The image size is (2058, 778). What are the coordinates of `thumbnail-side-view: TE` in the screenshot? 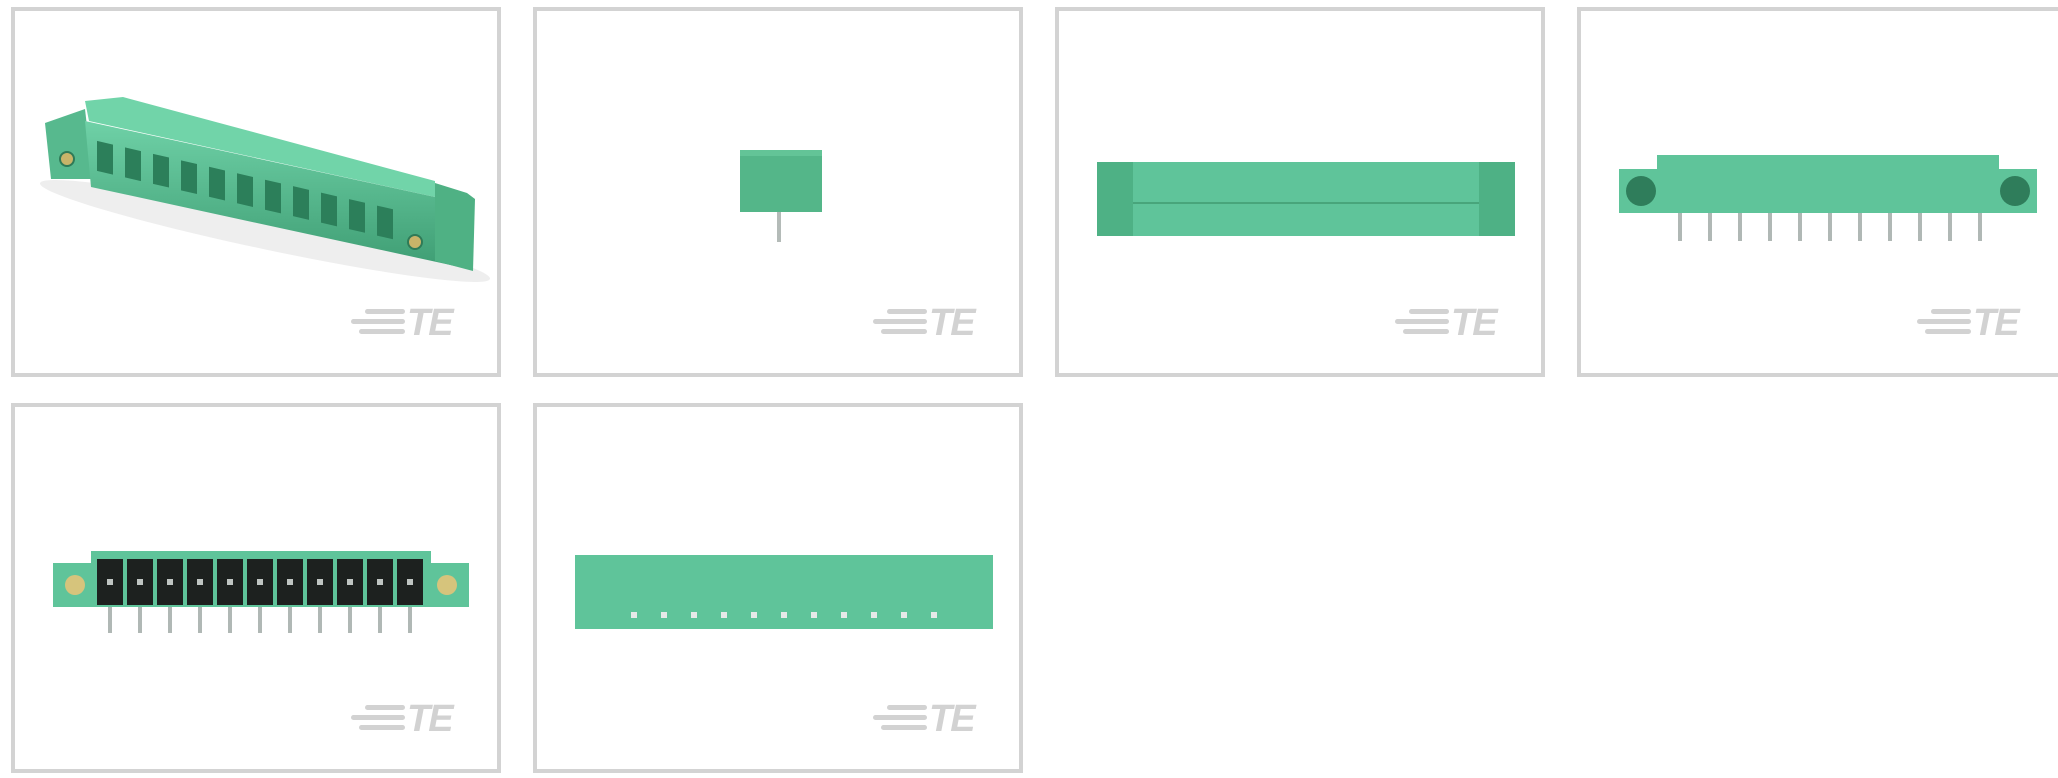 It's located at (778, 192).